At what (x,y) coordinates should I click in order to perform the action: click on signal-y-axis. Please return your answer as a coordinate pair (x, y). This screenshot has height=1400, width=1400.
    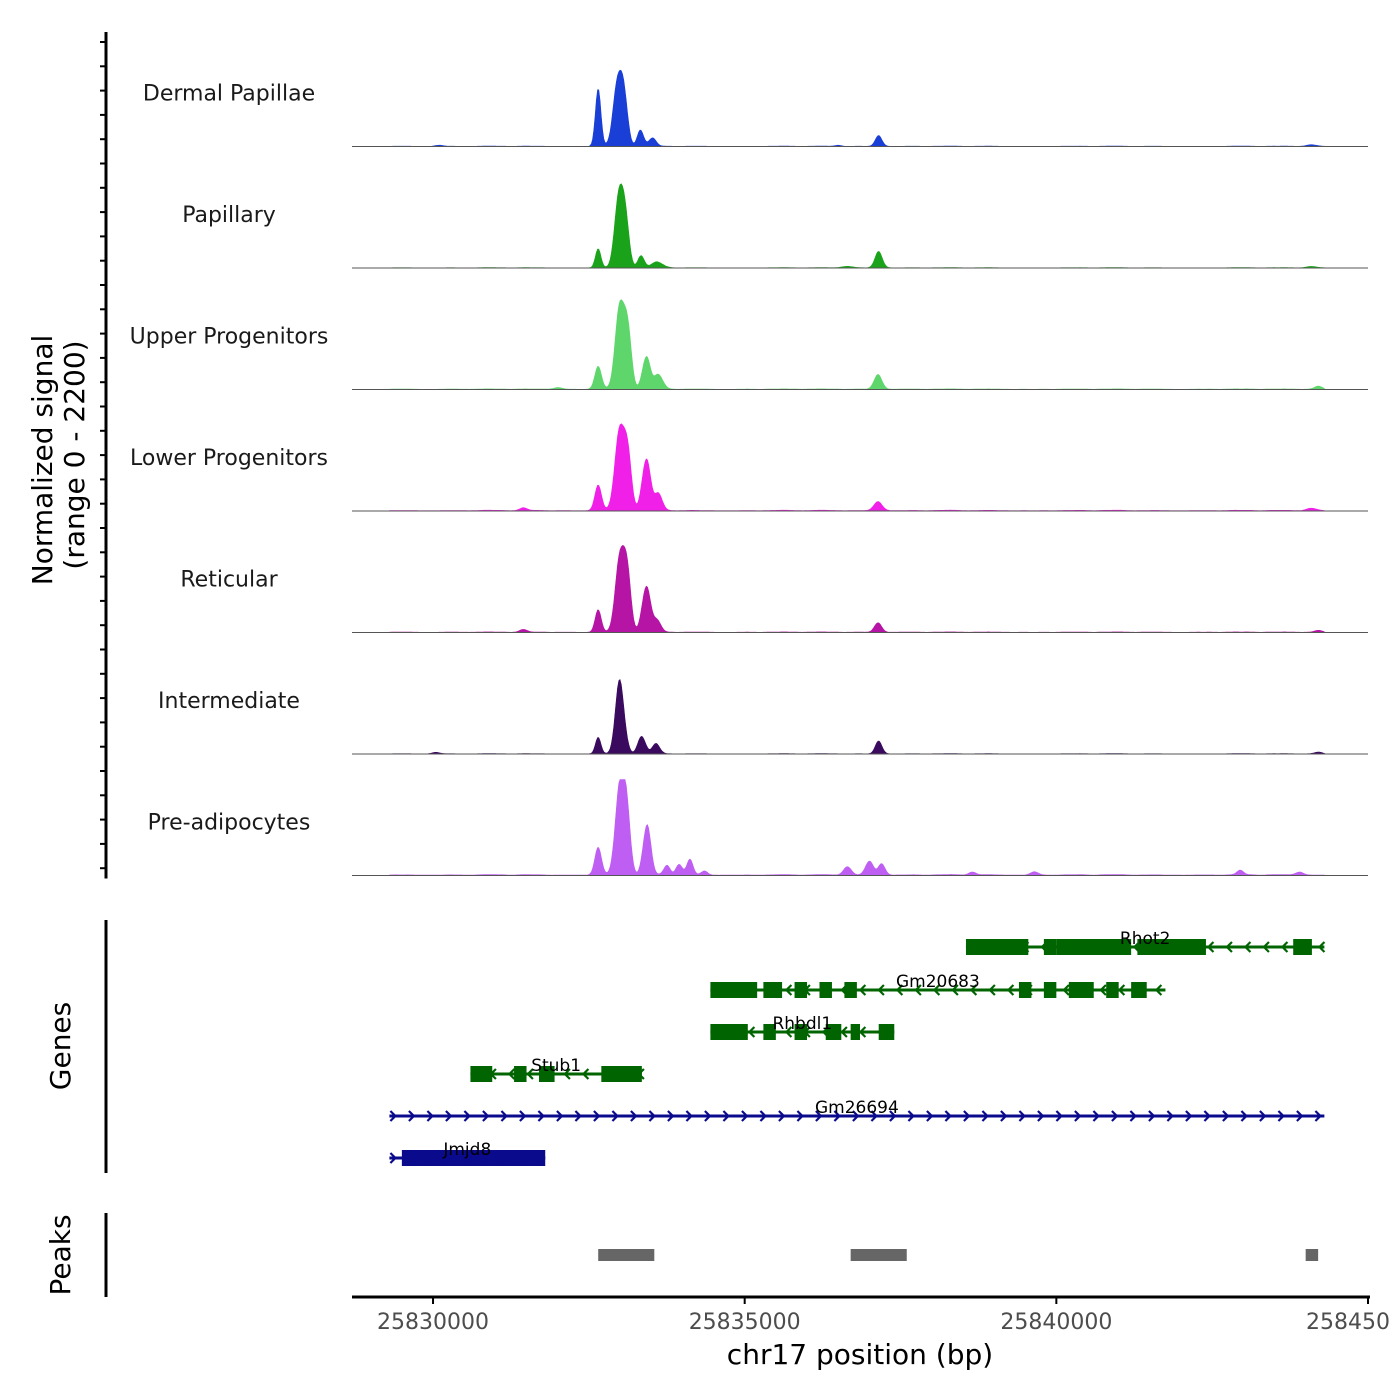
    Looking at the image, I should click on (104, 455).